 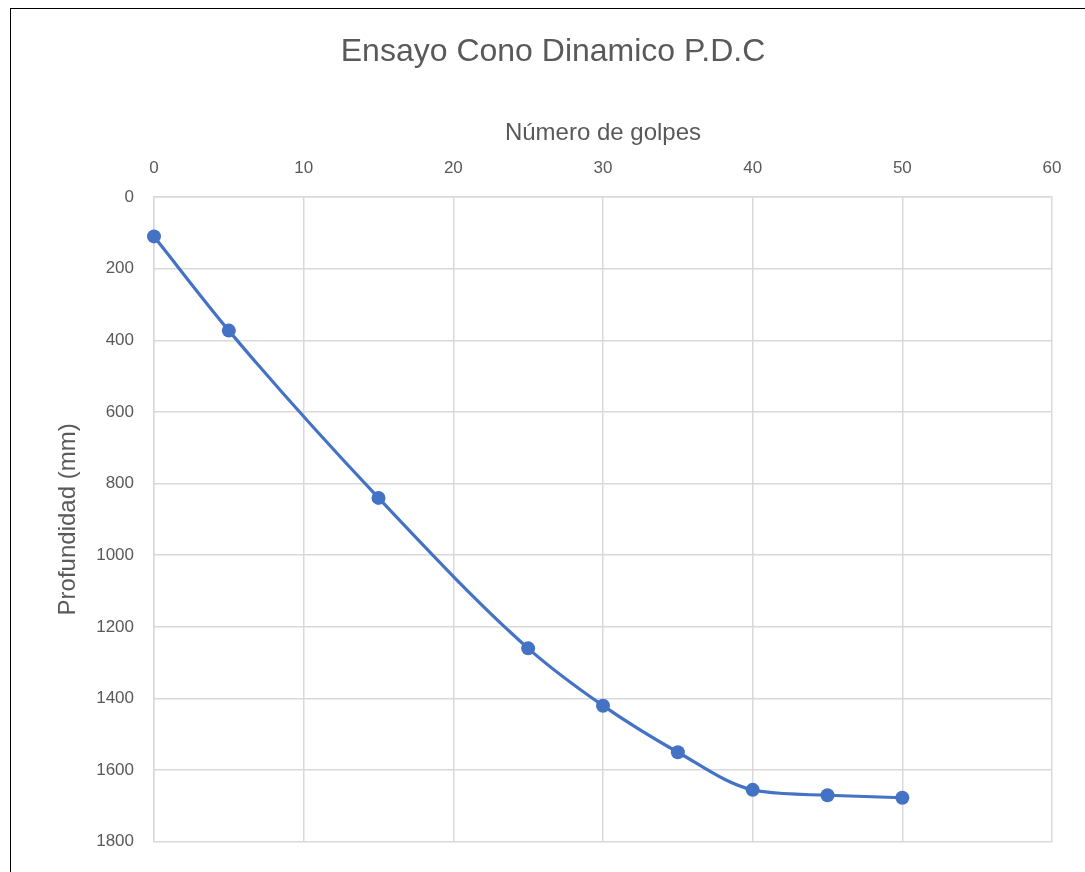 What do you see at coordinates (154, 168) in the screenshot?
I see `x-tick-label: 0` at bounding box center [154, 168].